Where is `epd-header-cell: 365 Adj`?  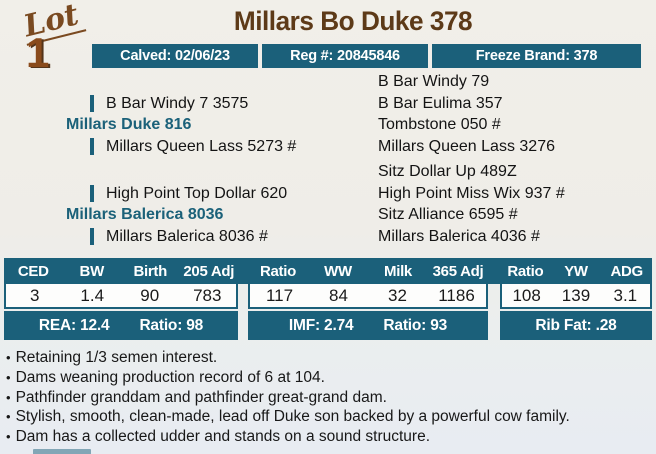
epd-header-cell: 365 Adj is located at coordinates (458, 271).